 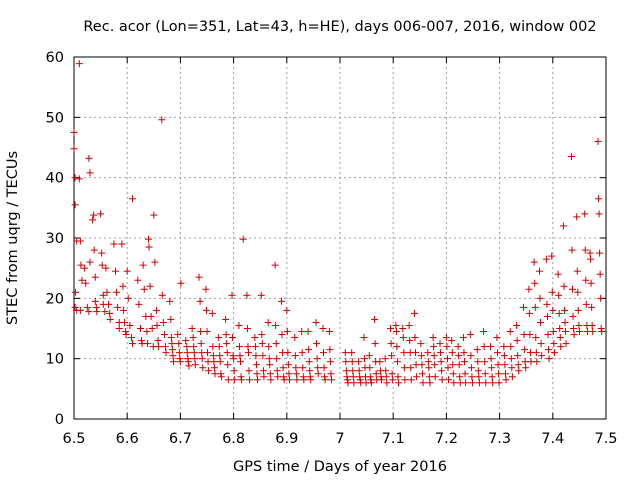 I want to click on x-tick-label: 7.5, so click(x=605, y=439).